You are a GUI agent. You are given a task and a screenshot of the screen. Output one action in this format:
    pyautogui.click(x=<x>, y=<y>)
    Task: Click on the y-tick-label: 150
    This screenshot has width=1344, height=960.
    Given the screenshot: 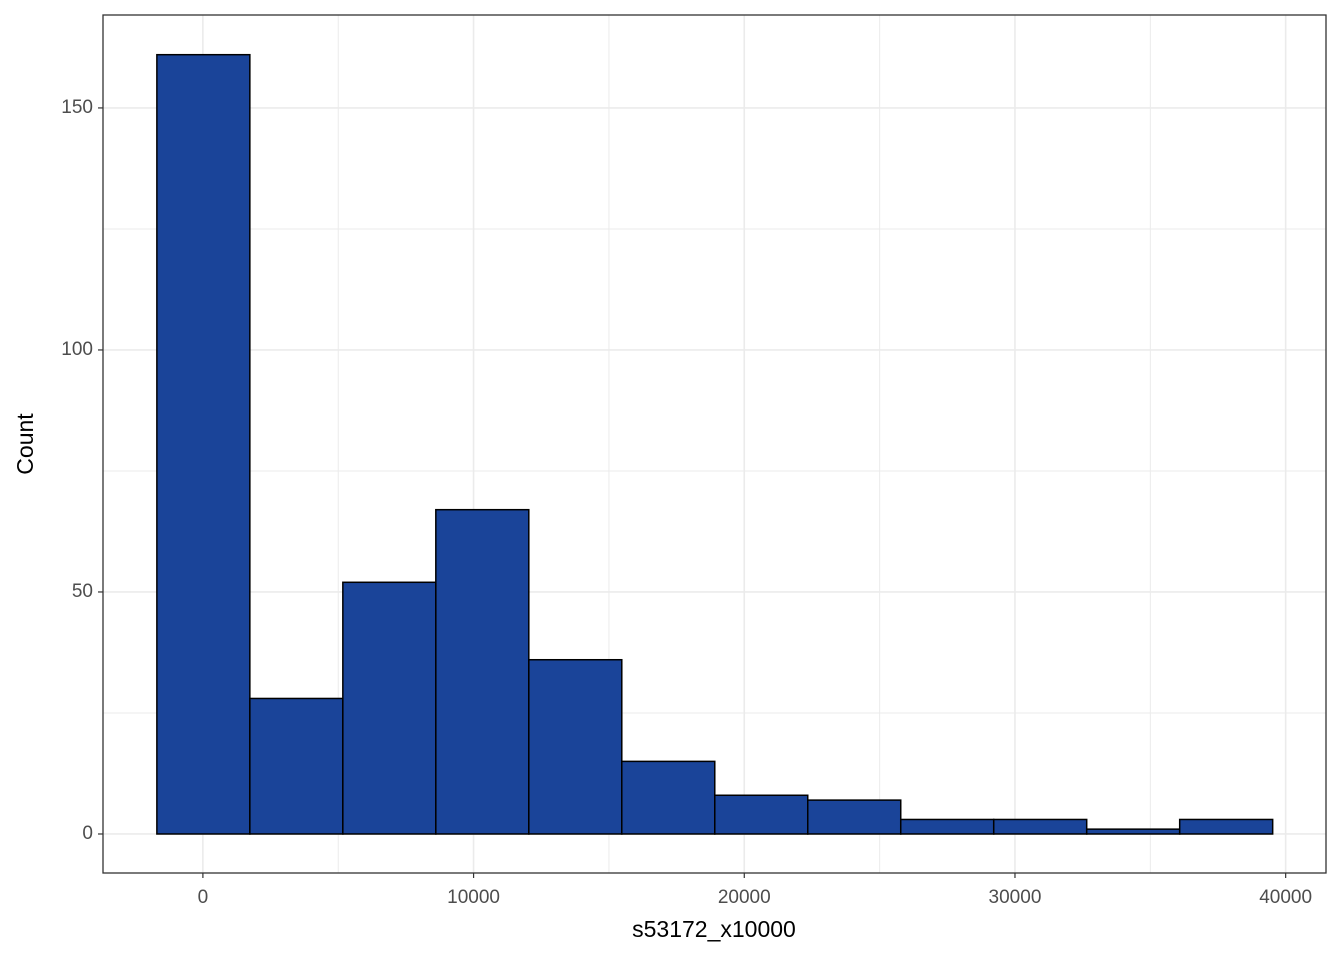 What is the action you would take?
    pyautogui.click(x=77, y=107)
    